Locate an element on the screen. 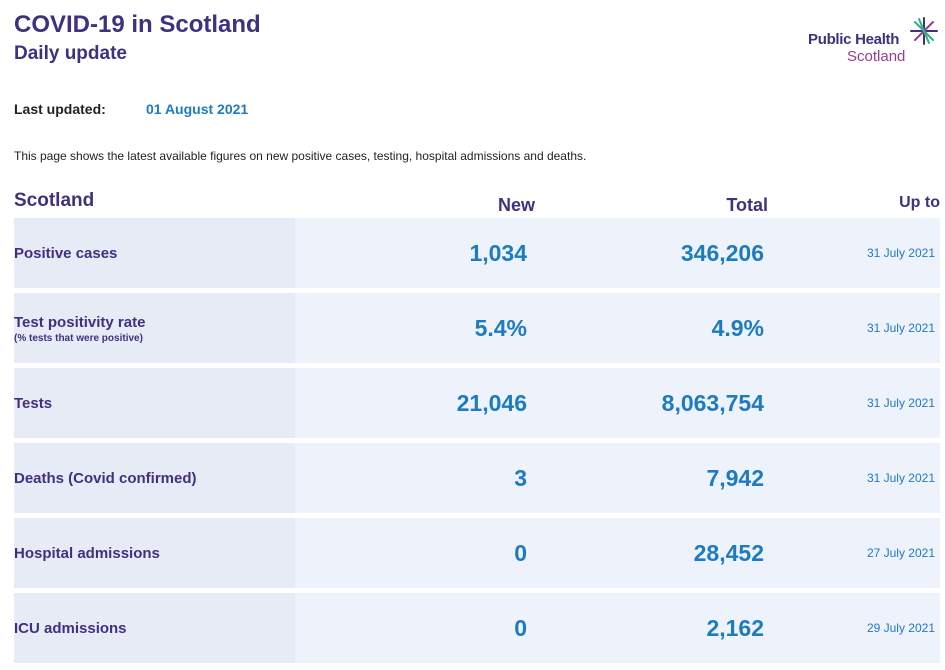  row-label: Tests is located at coordinates (33, 403).